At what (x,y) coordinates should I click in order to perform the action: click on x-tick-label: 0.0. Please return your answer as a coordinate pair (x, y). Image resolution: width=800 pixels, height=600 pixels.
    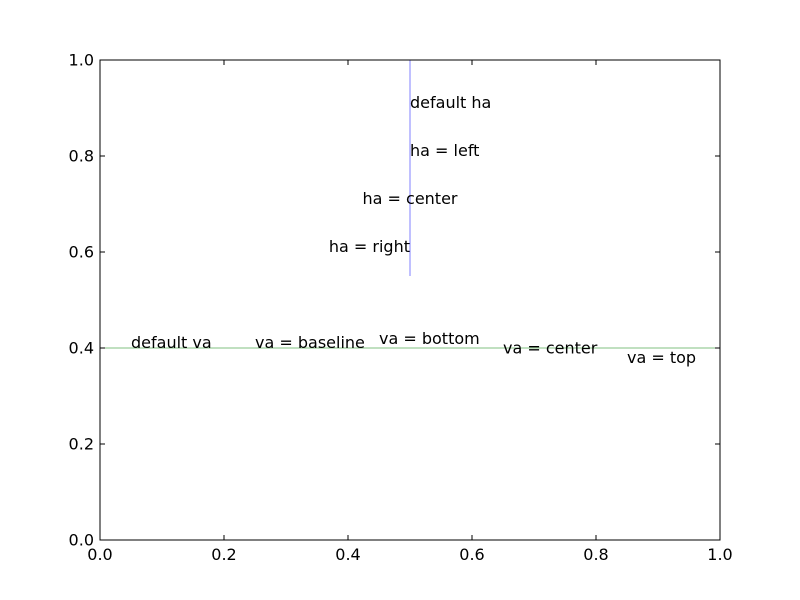
    Looking at the image, I should click on (99, 554).